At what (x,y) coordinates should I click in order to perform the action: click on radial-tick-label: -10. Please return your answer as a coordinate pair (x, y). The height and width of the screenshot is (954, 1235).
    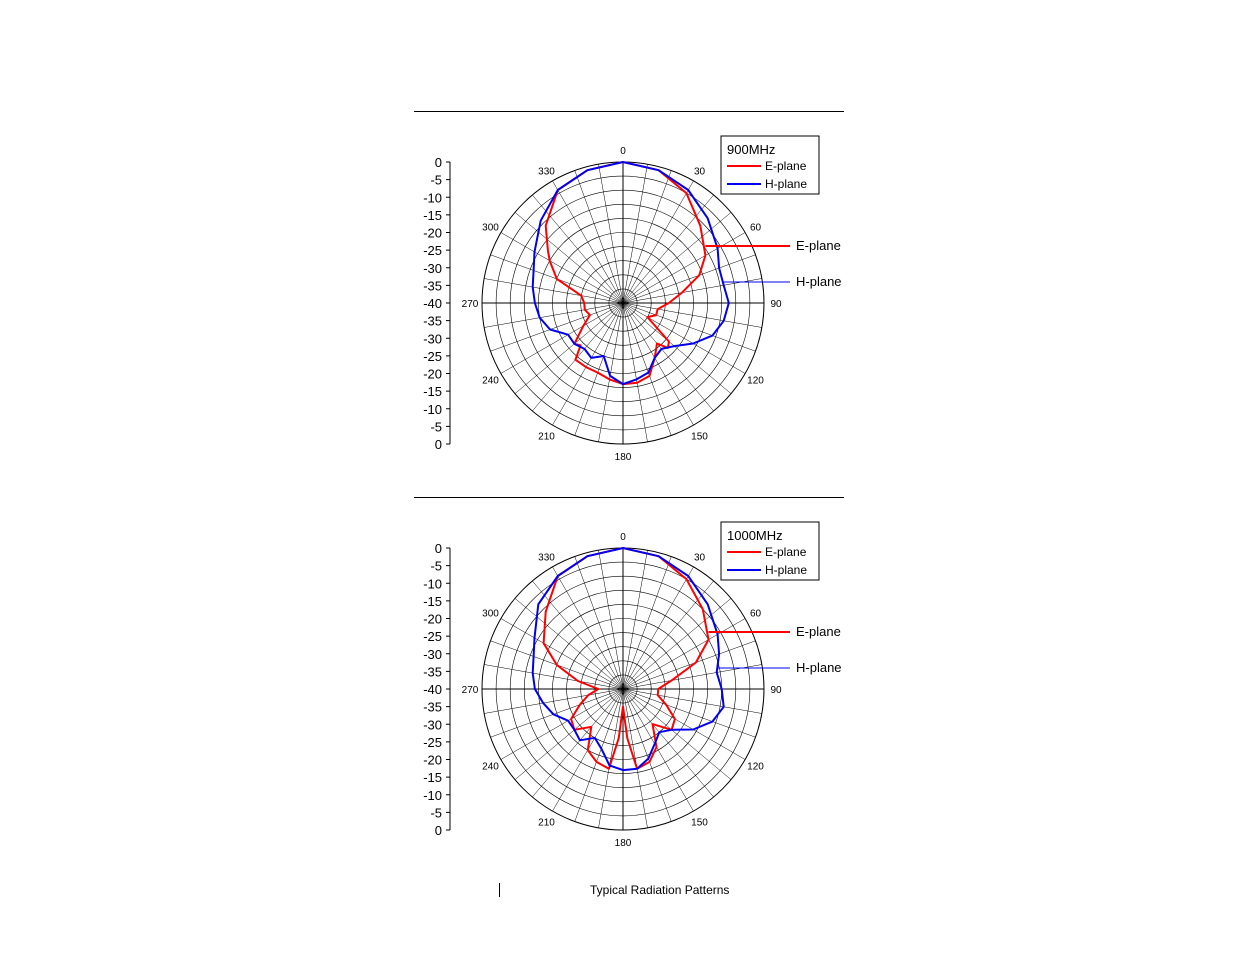
    Looking at the image, I should click on (432, 409).